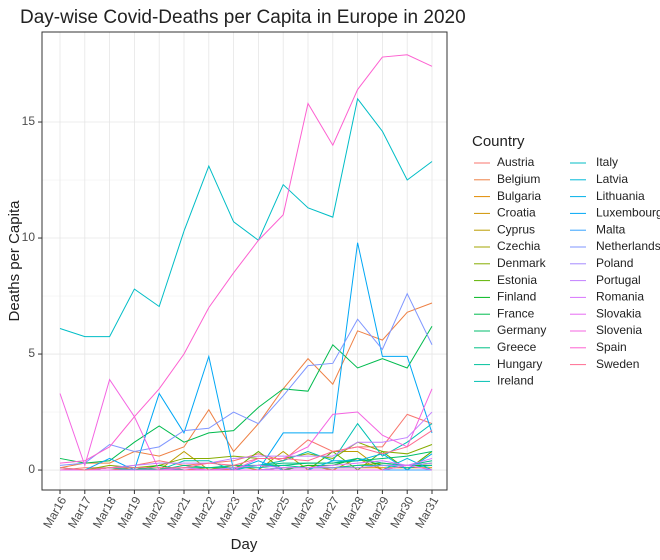 This screenshot has width=660, height=560. Describe the element at coordinates (31, 353) in the screenshot. I see `y-tick-label: 5` at that location.